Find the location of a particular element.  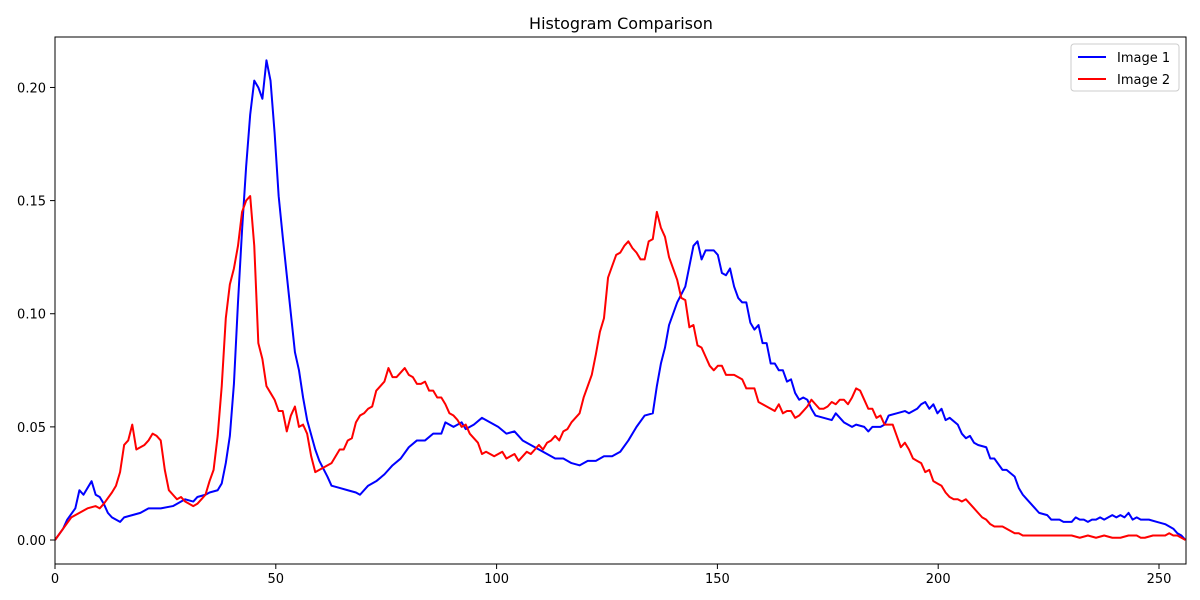

x-tick-label: 250 is located at coordinates (1159, 579).